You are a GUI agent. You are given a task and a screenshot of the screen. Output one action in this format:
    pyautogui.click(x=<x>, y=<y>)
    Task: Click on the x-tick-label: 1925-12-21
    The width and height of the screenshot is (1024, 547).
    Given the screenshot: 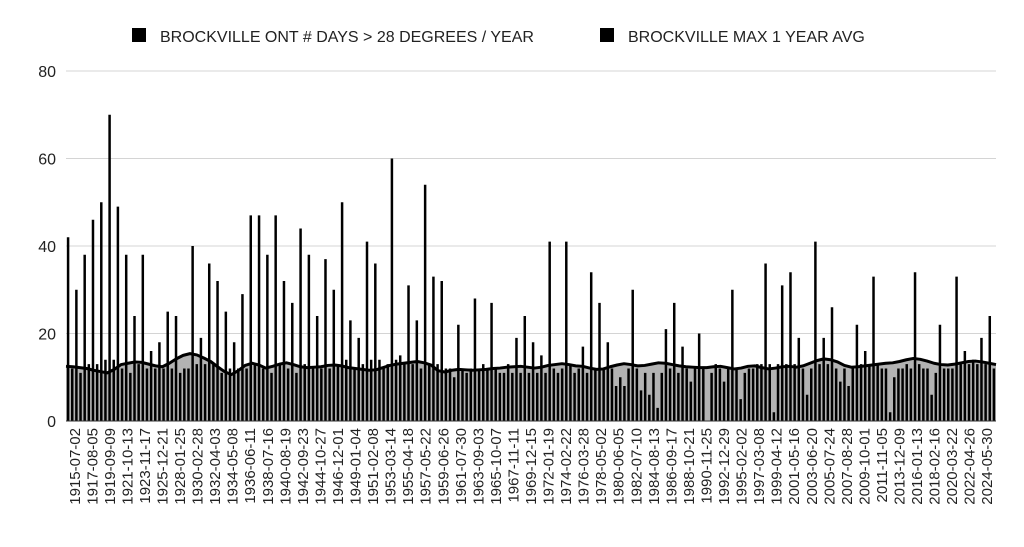 What is the action you would take?
    pyautogui.click(x=163, y=466)
    